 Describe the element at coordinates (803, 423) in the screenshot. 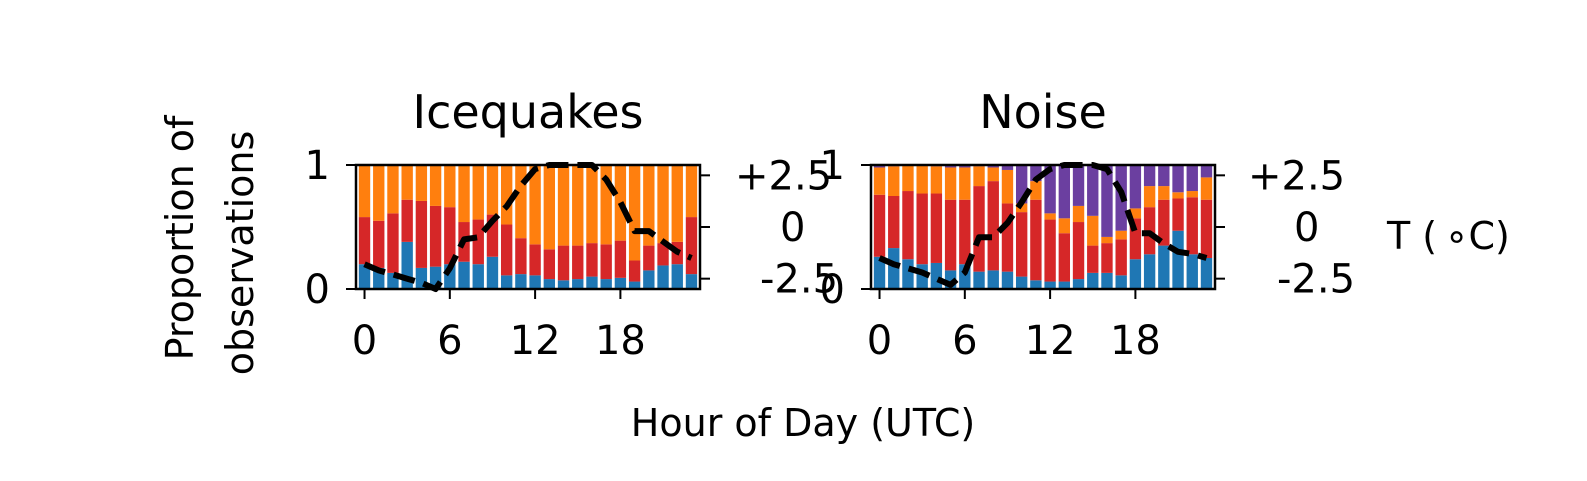

I see `x-axis-label: Hour of Day (UTC)` at that location.